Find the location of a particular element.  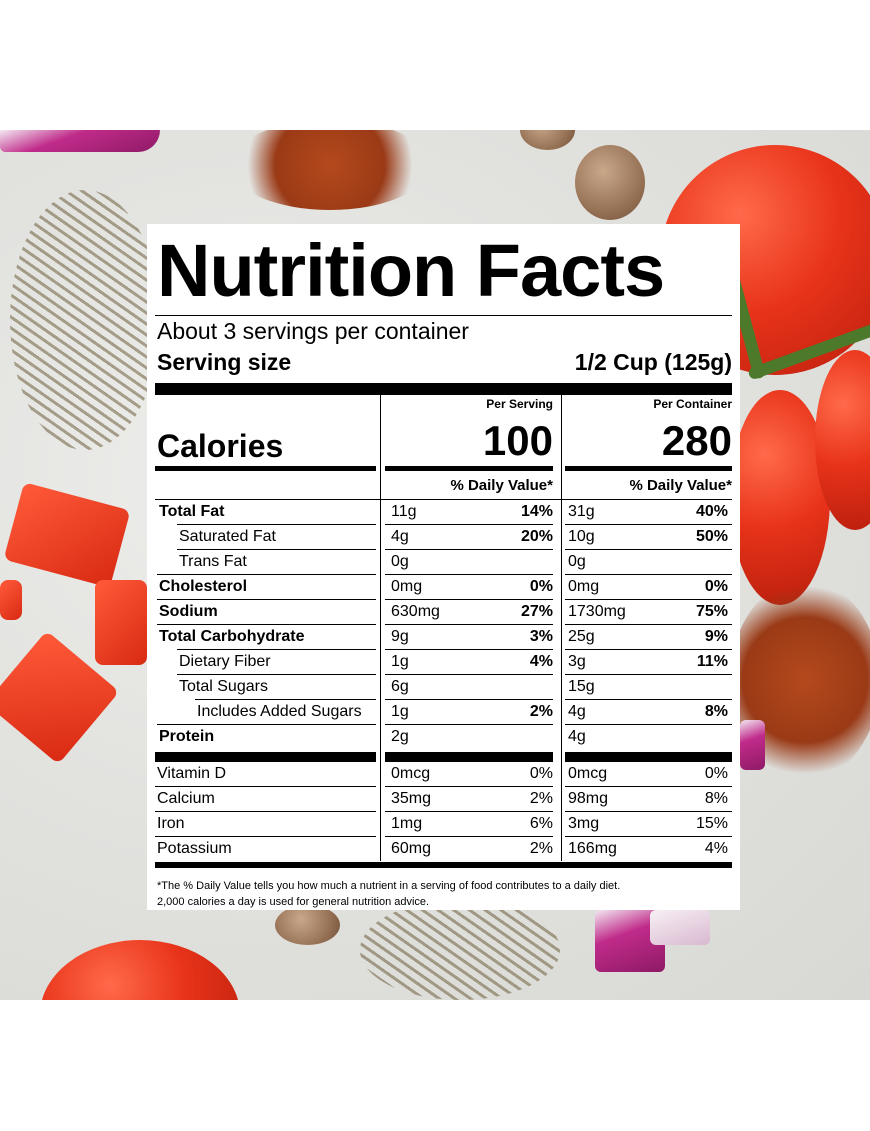

nutrient-row: Trans Fat 0g 0g is located at coordinates (443, 562).